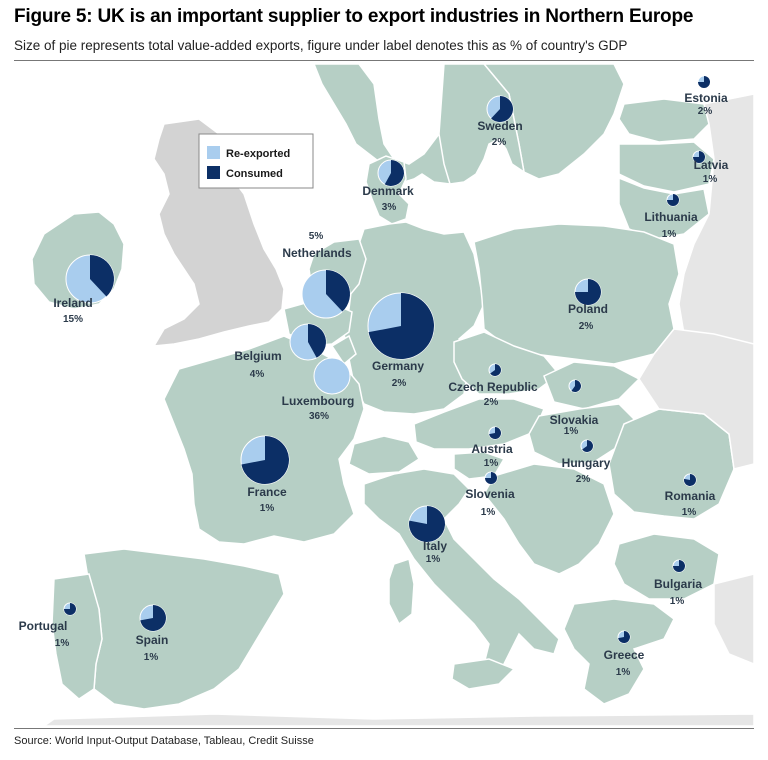 The height and width of the screenshot is (760, 768). Describe the element at coordinates (267, 492) in the screenshot. I see `label-france: France` at that location.